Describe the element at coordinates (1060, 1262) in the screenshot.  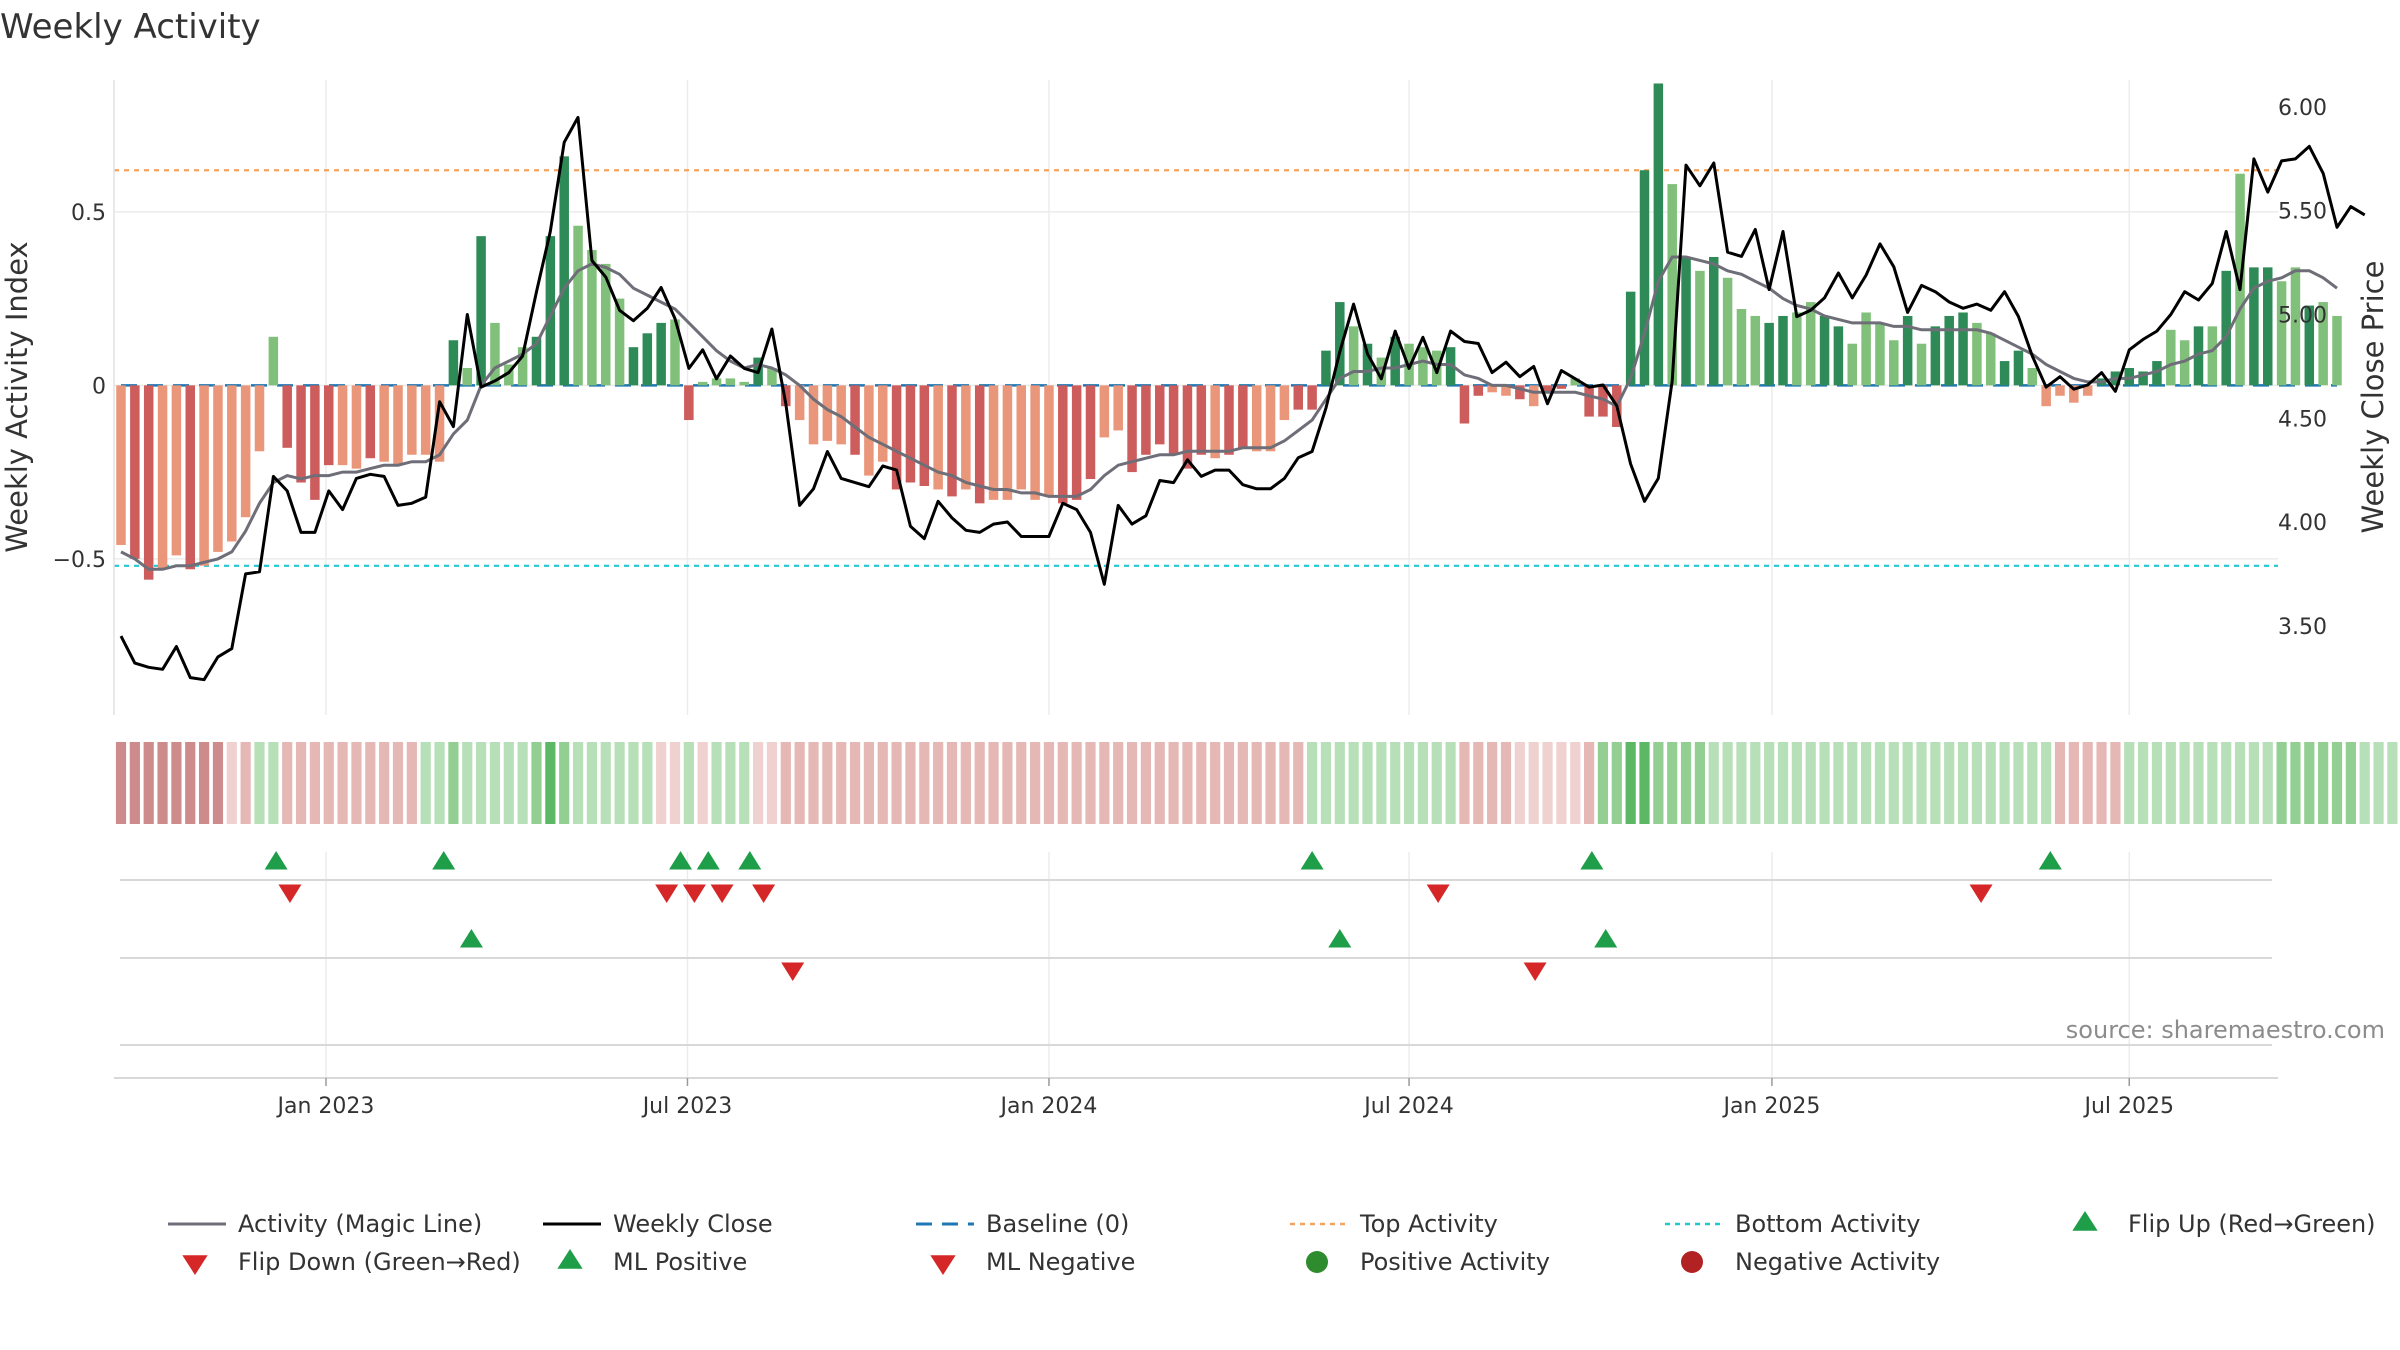
I see `legend-label: ML Negative` at that location.